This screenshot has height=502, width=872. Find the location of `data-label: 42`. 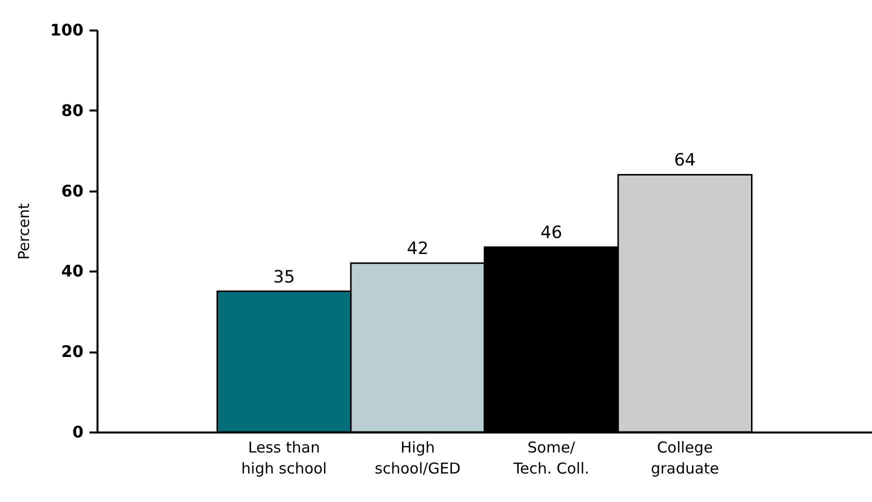

data-label: 42 is located at coordinates (417, 249).